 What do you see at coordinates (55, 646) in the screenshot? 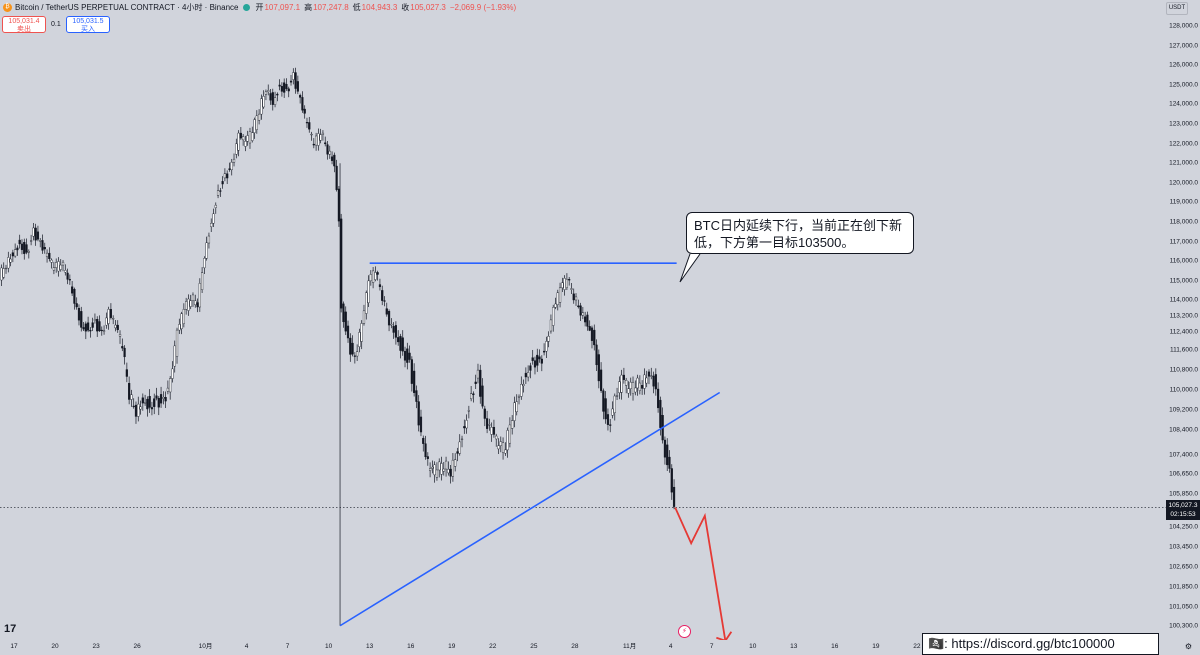
I see `time-tick-label: 20` at bounding box center [55, 646].